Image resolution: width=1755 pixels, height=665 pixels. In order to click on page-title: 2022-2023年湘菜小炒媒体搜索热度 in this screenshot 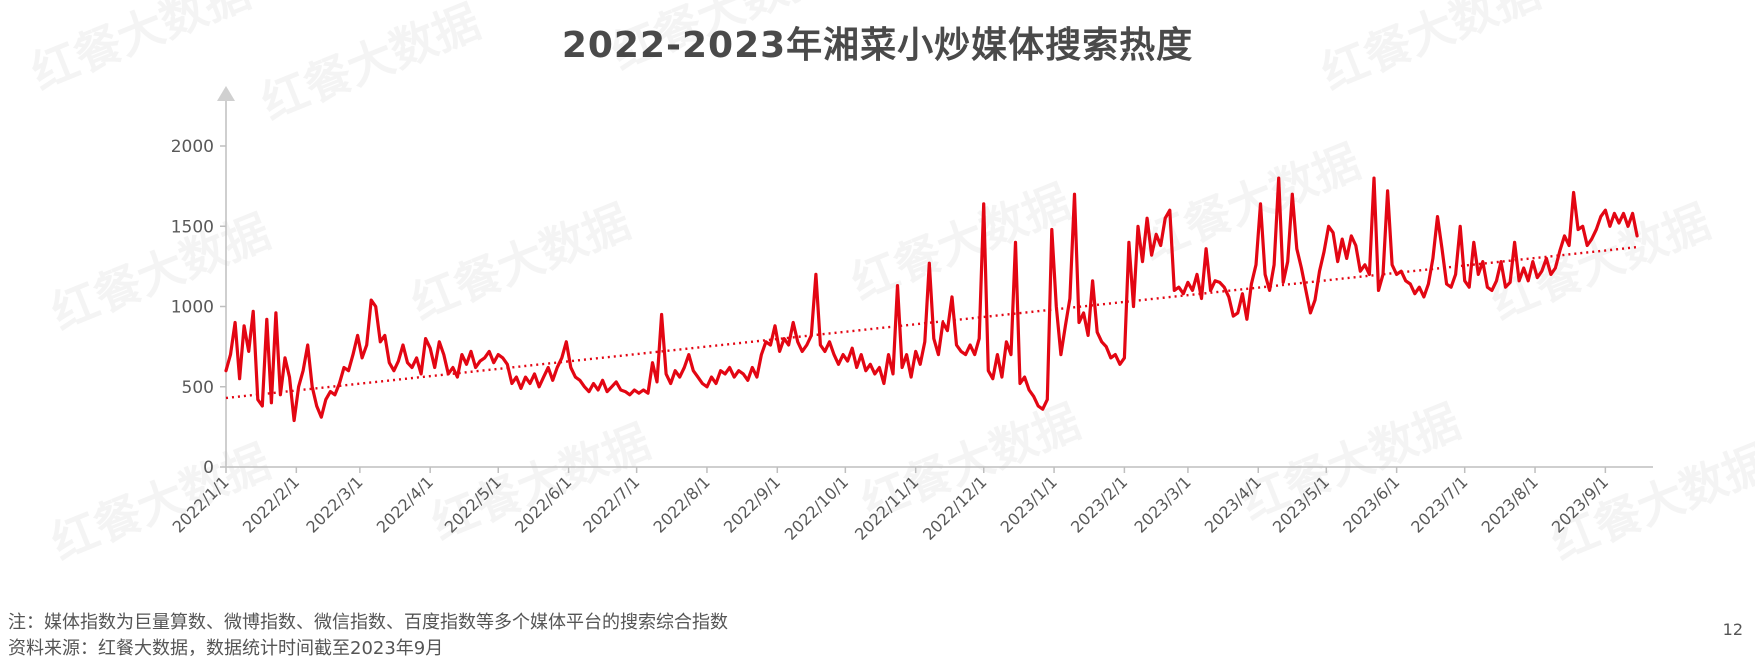, I will do `click(877, 45)`.